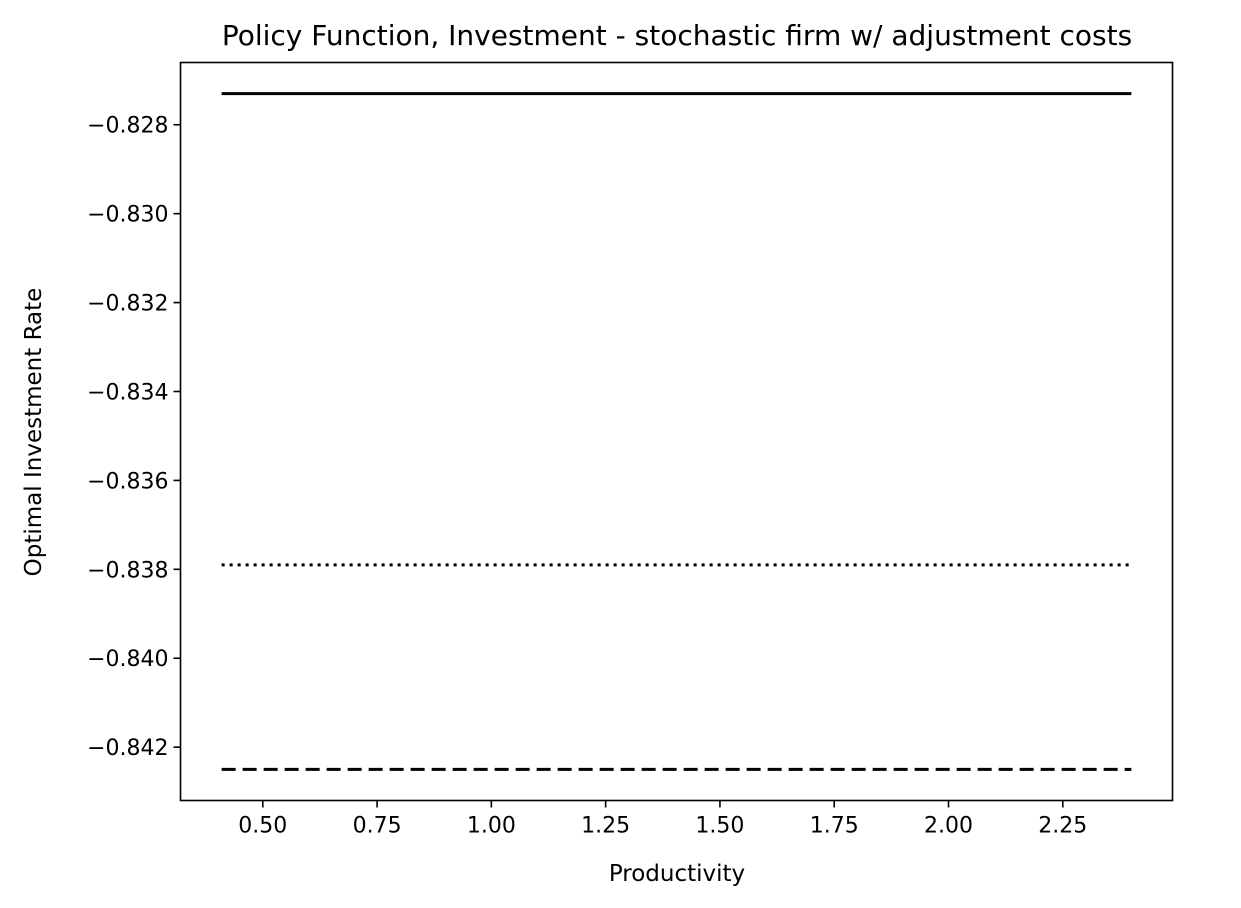  What do you see at coordinates (127, 570) in the screenshot?
I see `y-tick-label: −0.838` at bounding box center [127, 570].